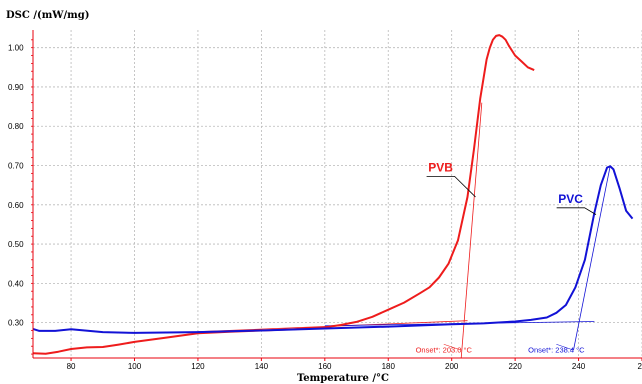 The image size is (642, 384). Describe the element at coordinates (198, 366) in the screenshot. I see `x-tick-label: 120` at that location.